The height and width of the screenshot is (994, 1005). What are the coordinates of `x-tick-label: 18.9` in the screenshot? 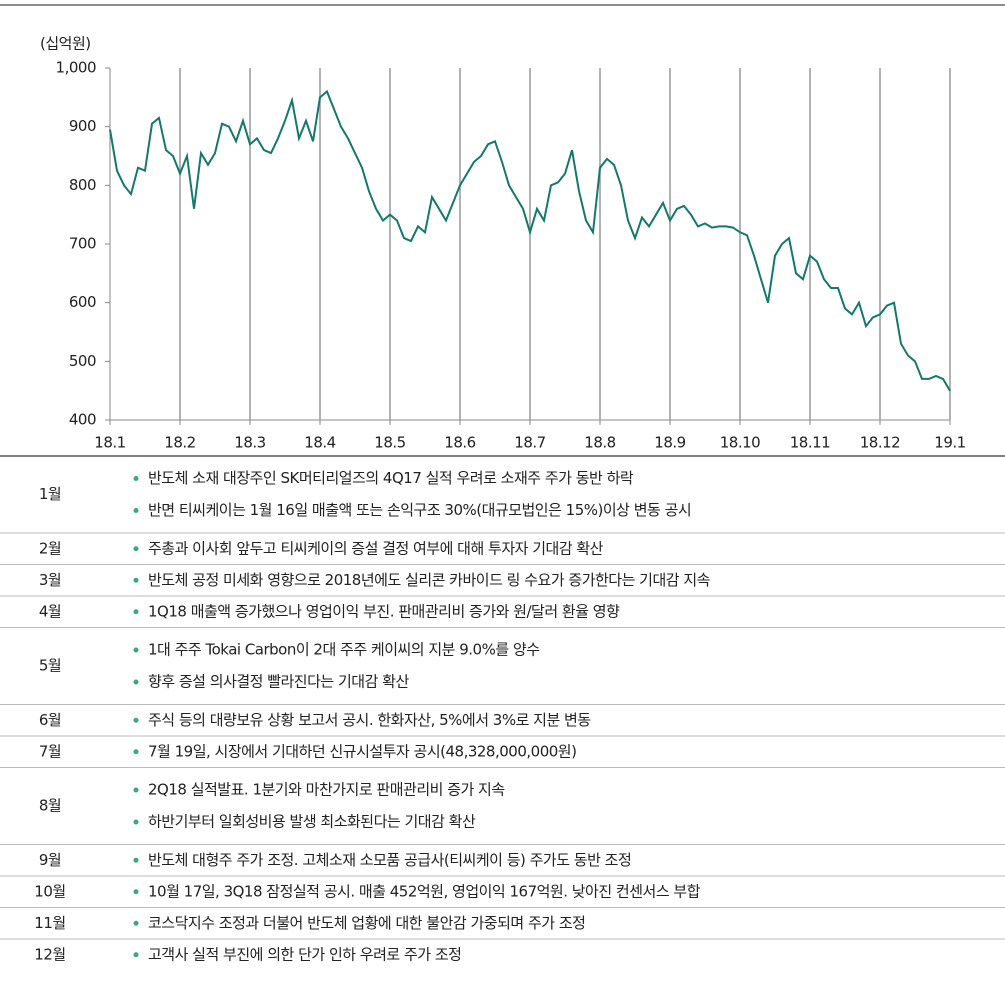 It's located at (669, 443).